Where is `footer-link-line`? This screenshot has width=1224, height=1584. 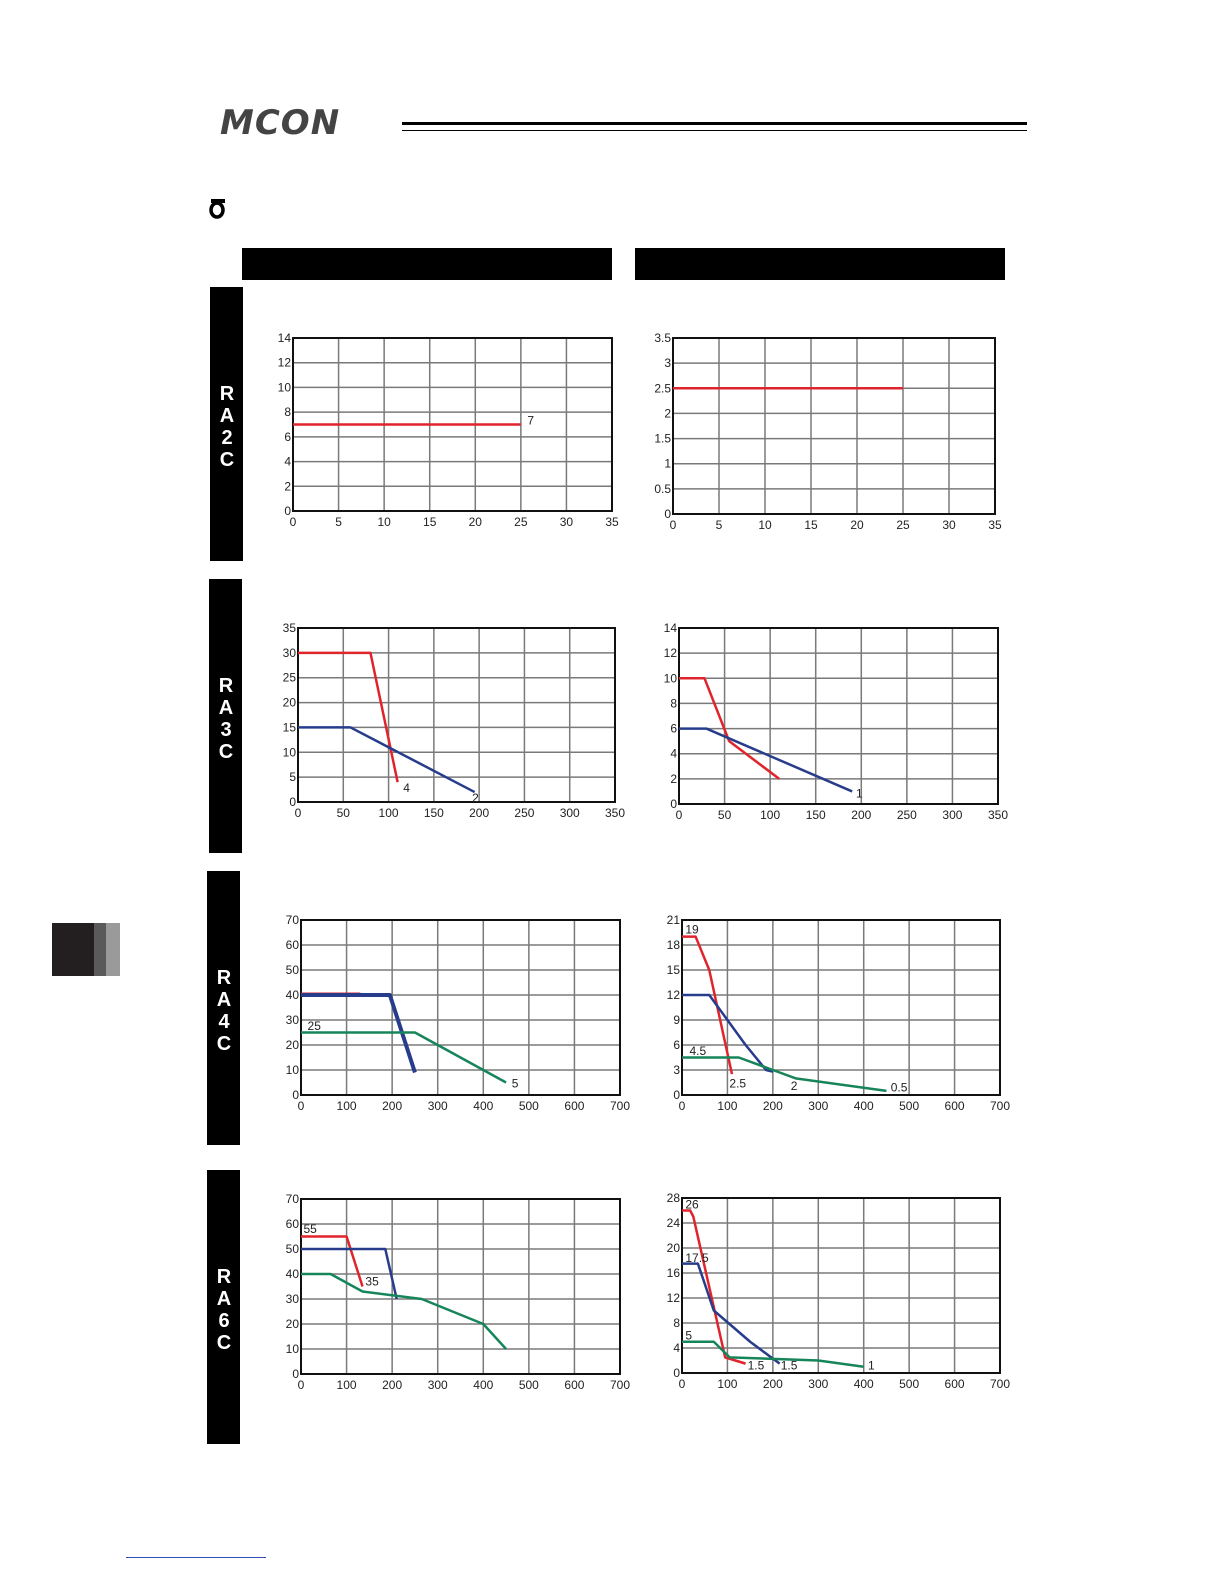
footer-link-line is located at coordinates (196, 1557).